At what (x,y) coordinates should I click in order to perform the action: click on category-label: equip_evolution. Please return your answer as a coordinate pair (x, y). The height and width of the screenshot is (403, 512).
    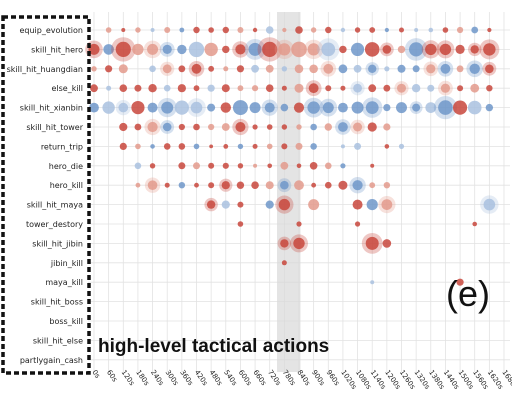
    Looking at the image, I should click on (51, 30).